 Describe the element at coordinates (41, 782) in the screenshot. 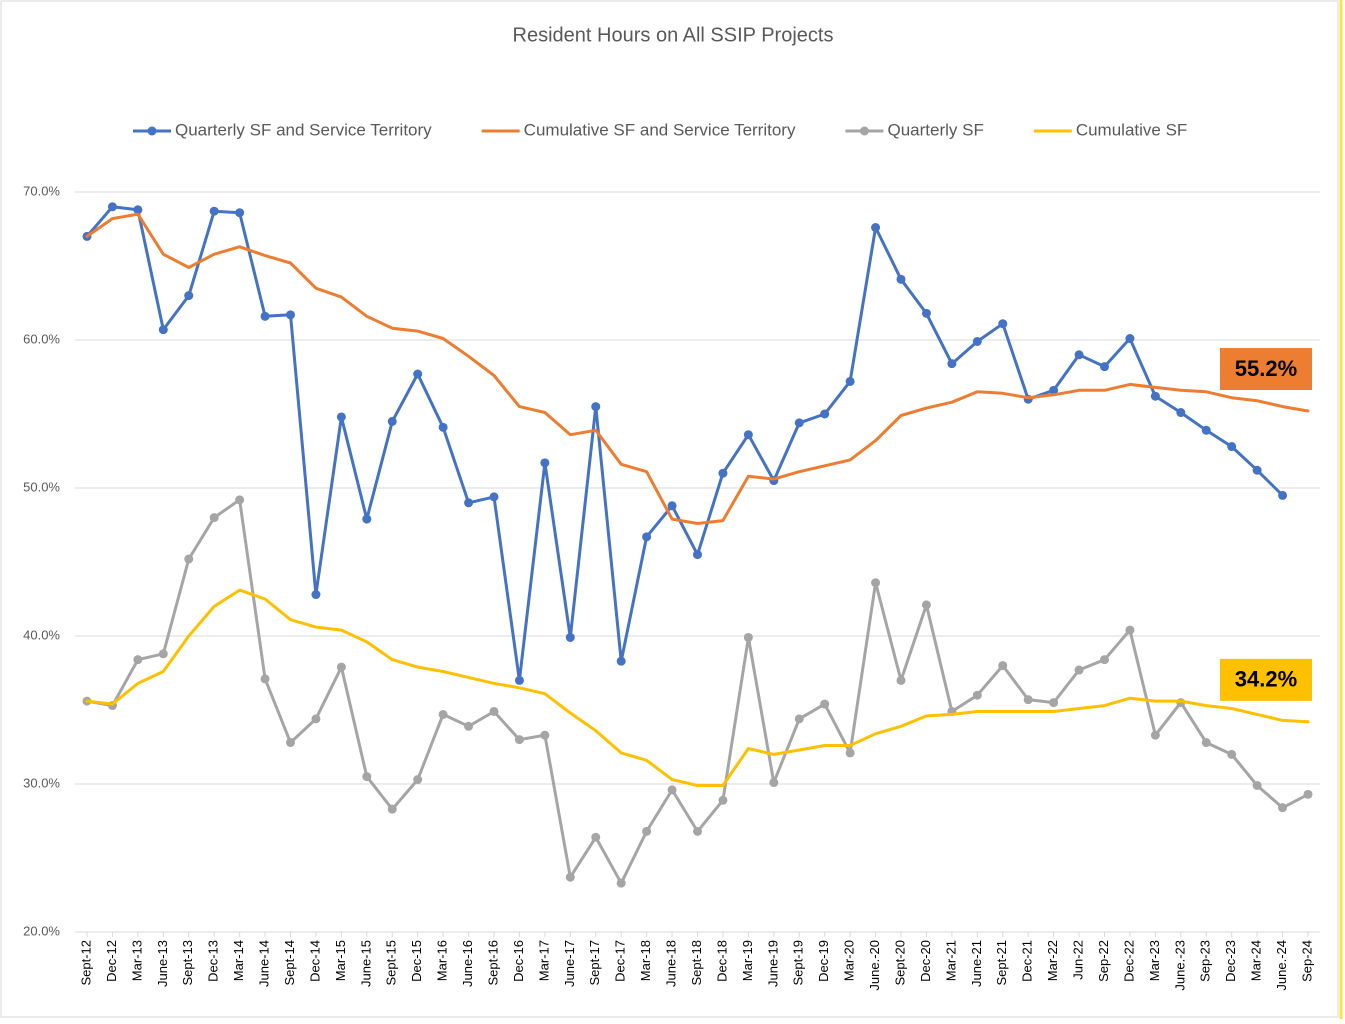

I see `y-tick-label: 30.0%` at that location.